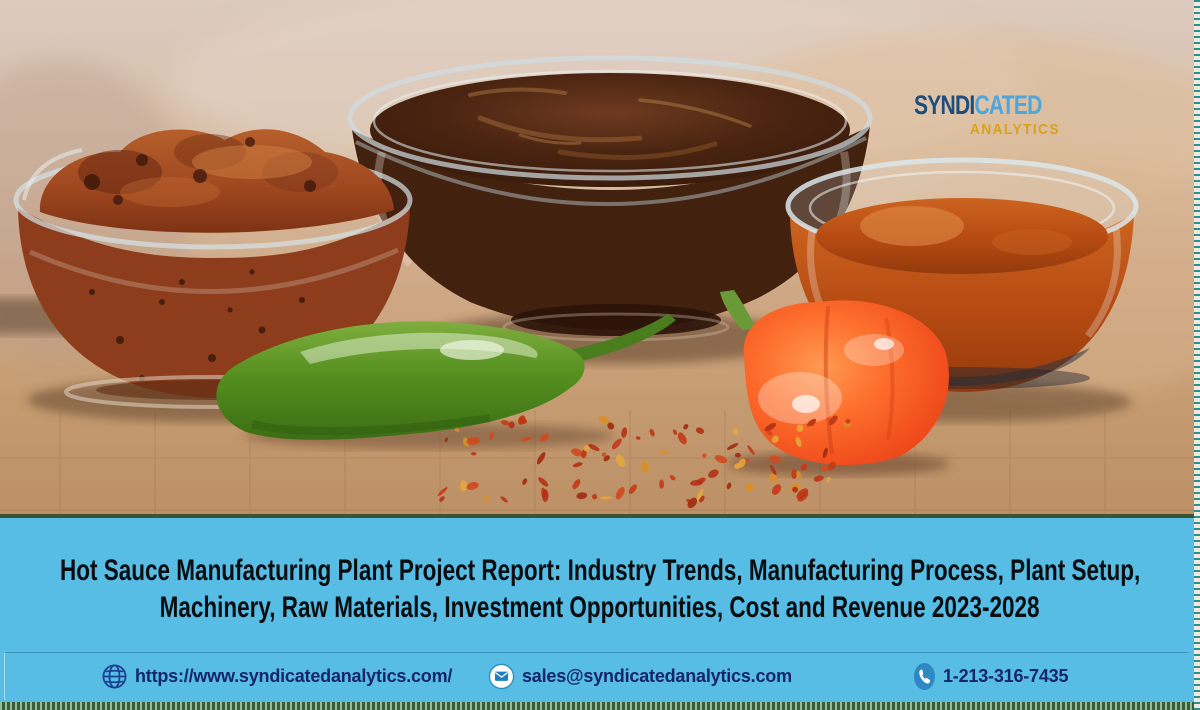 This screenshot has height=710, width=1200. What do you see at coordinates (644, 462) in the screenshot?
I see `chili-flakes` at bounding box center [644, 462].